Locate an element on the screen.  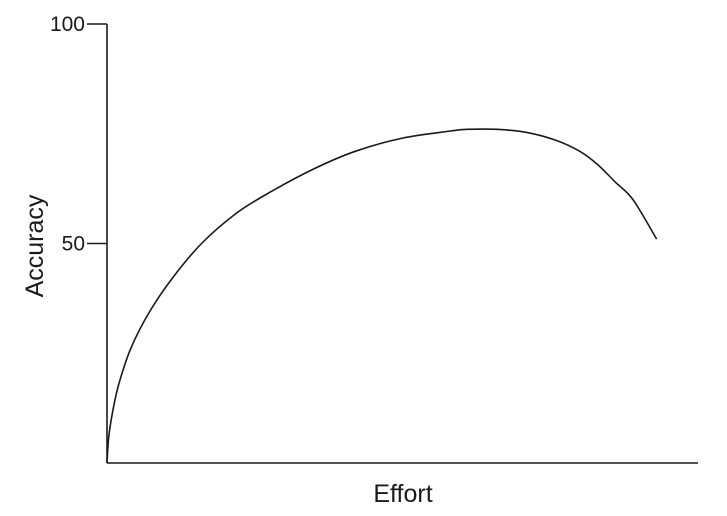
y-axis-title: Accuracy is located at coordinates (35, 245).